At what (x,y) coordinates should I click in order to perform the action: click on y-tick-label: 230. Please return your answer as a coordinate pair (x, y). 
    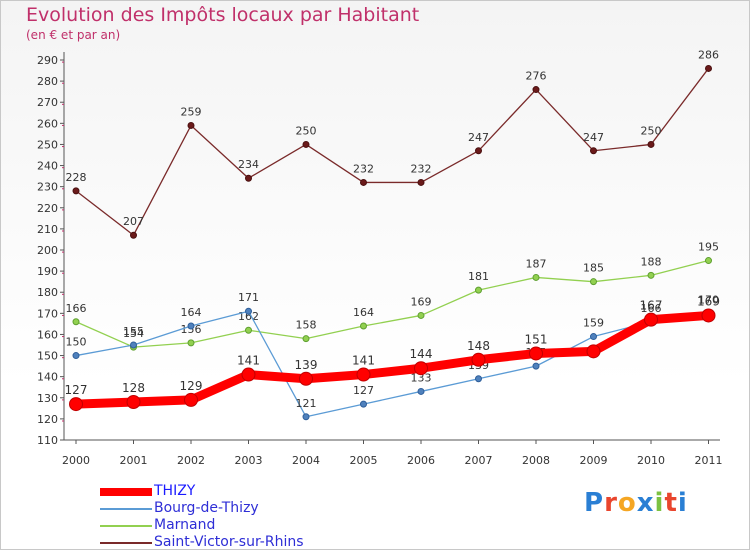
    Looking at the image, I should click on (47, 187).